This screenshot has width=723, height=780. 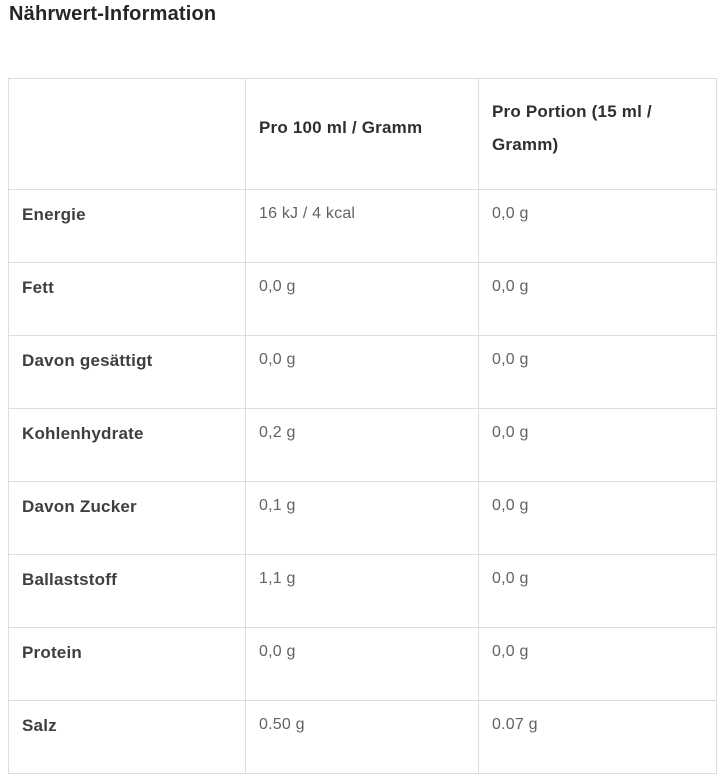 What do you see at coordinates (127, 134) in the screenshot?
I see `header-empty-cell` at bounding box center [127, 134].